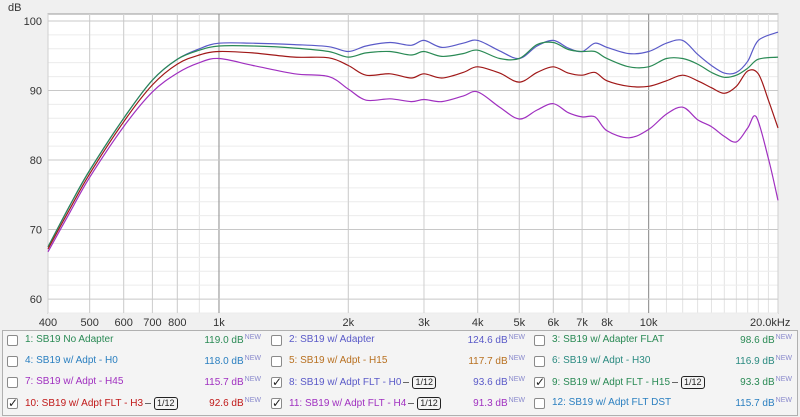 The height and width of the screenshot is (417, 800). Describe the element at coordinates (582, 323) in the screenshot. I see `x-tick-label: 7k` at that location.